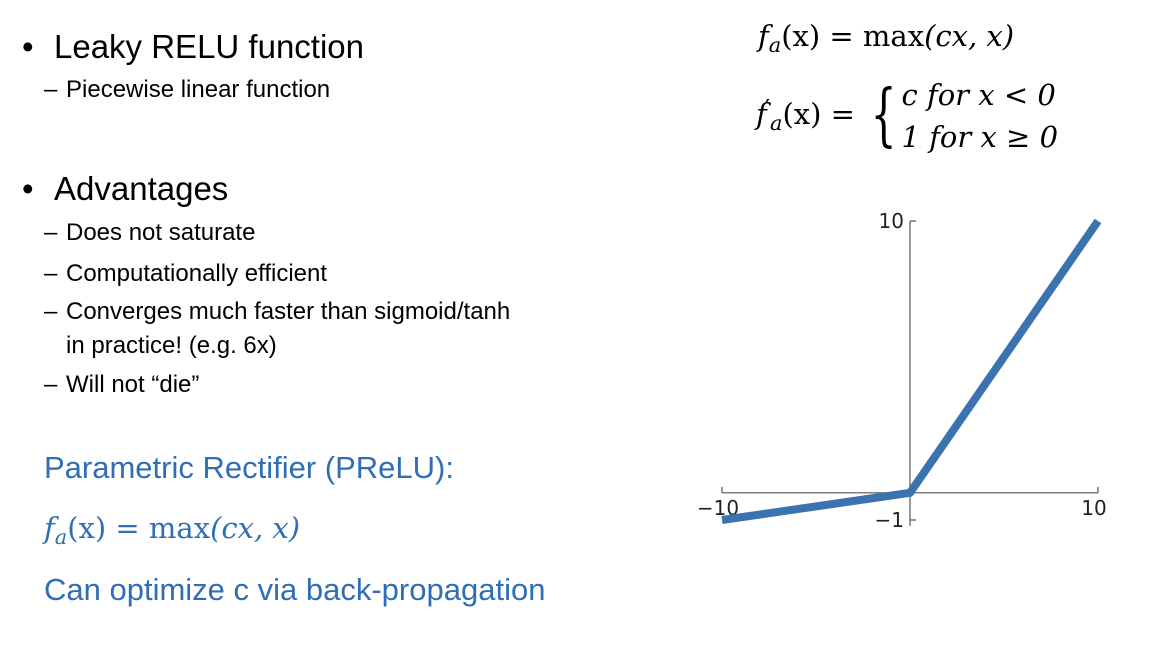 Image resolution: width=1172 pixels, height=654 pixels. I want to click on prelu-title: Parametric Rectifier (PReLU):, so click(249, 467).